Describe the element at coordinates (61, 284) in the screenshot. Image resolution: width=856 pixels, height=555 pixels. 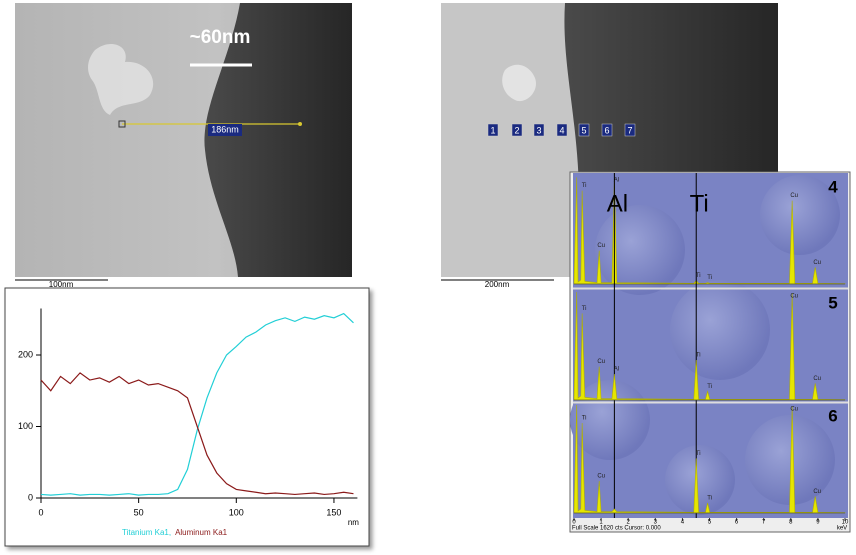
I see `scale-bar-label: 100nm` at that location.